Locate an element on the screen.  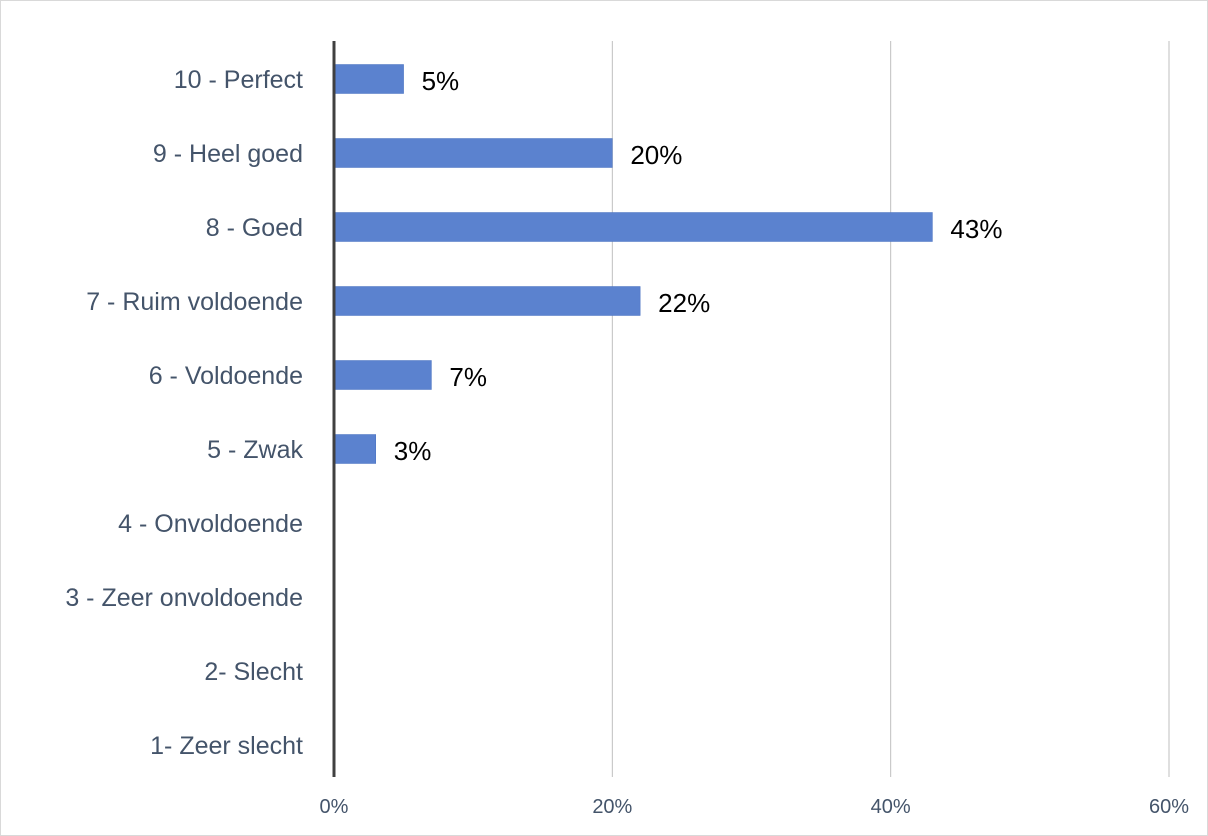
x-tick-label: 40% is located at coordinates (891, 807).